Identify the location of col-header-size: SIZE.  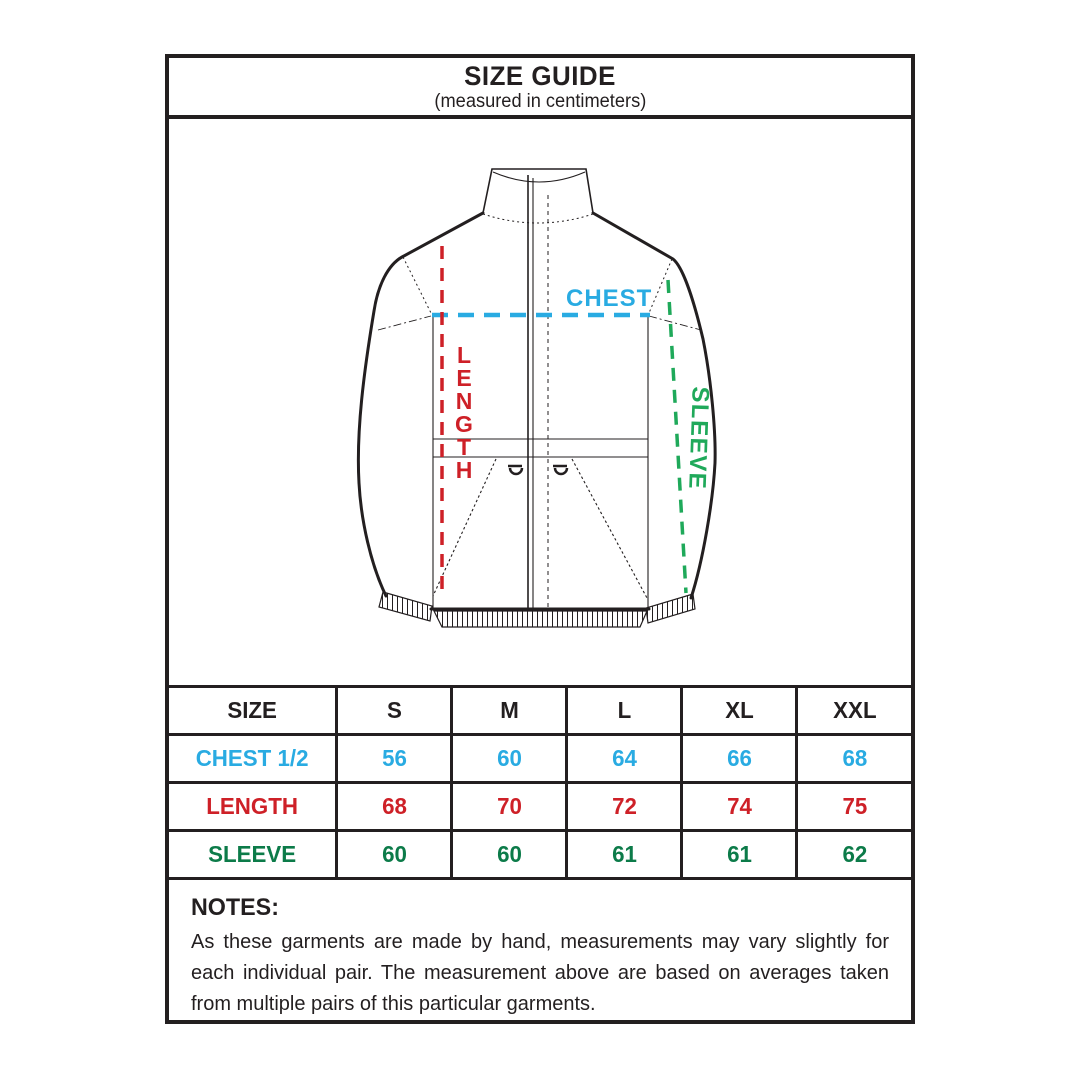
(253, 711).